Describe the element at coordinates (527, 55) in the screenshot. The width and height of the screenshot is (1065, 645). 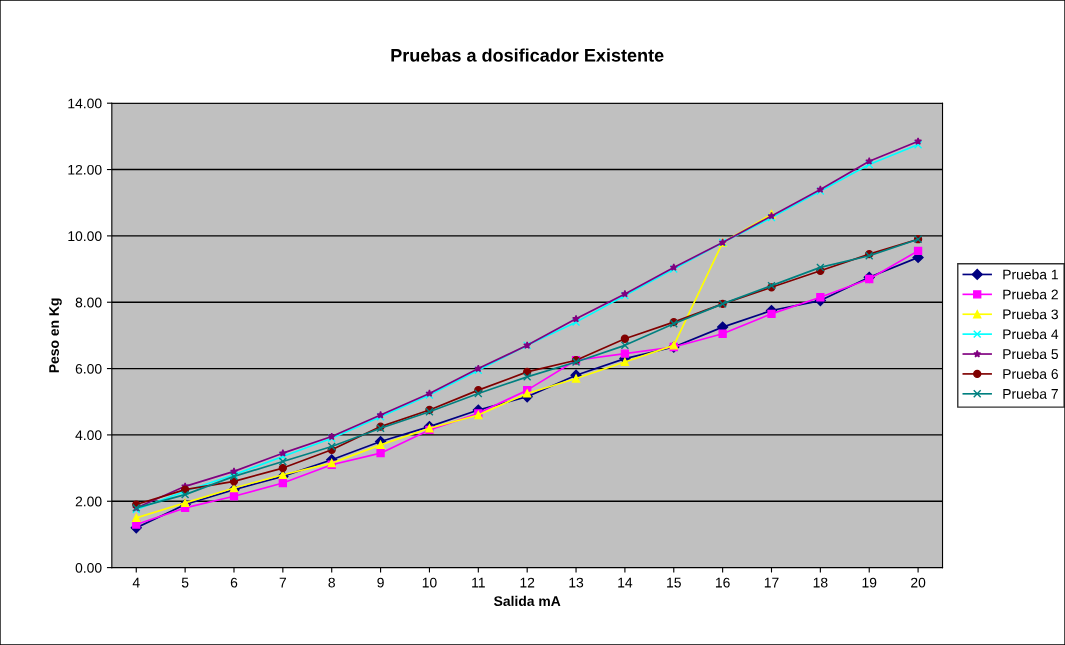
I see `chart-title: Pruebas a dosificador Existente` at that location.